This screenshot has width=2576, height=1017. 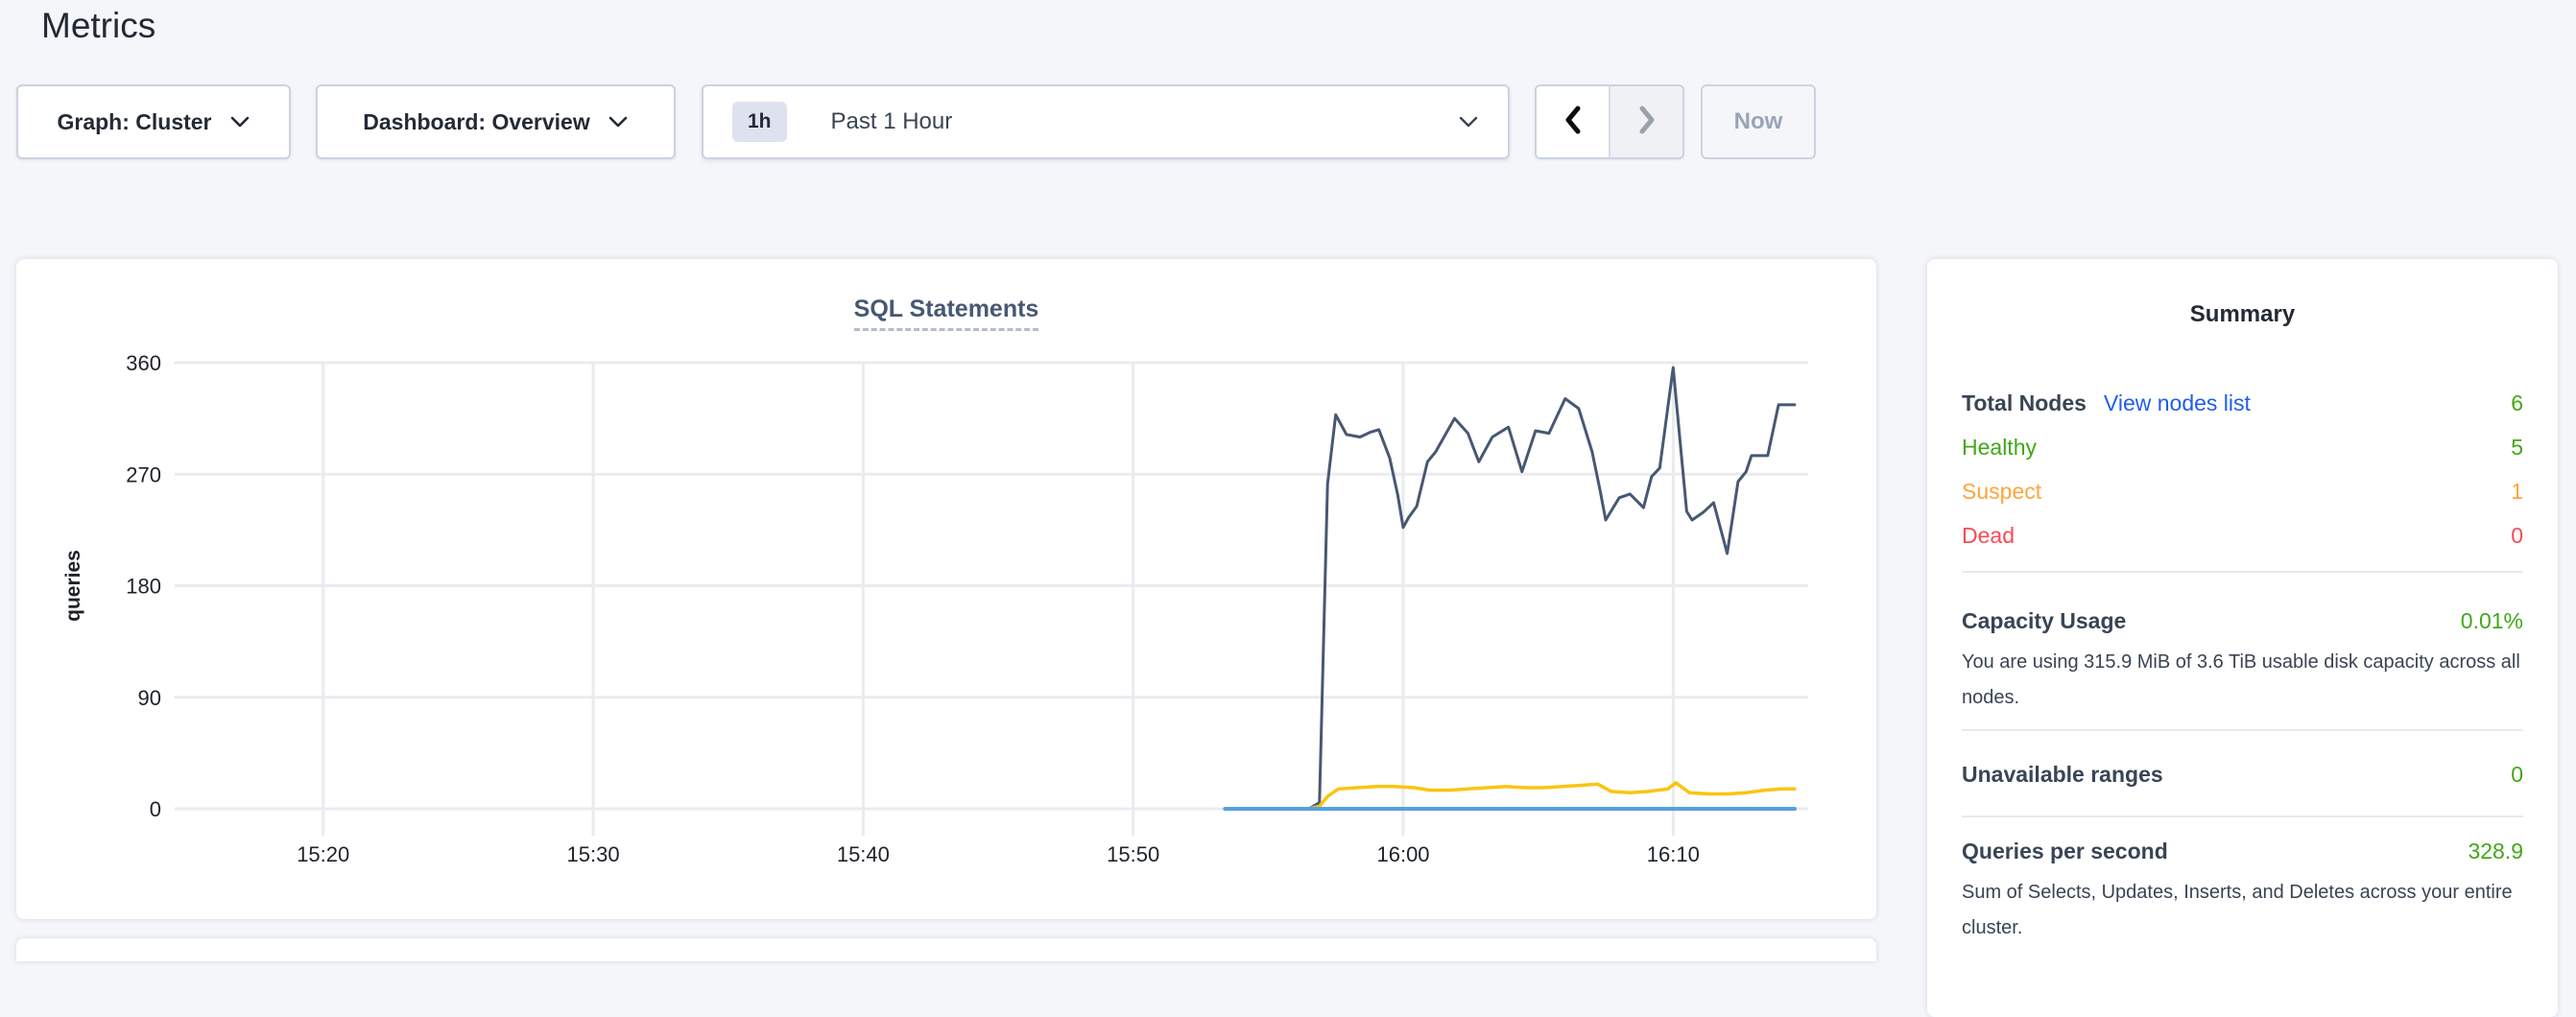 What do you see at coordinates (2002, 491) in the screenshot?
I see `suspect-label: Suspect` at bounding box center [2002, 491].